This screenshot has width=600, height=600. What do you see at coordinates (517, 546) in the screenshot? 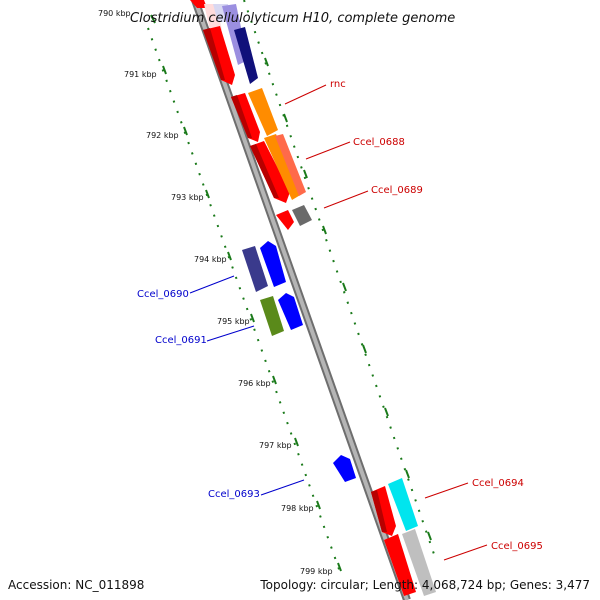
I see `label-ccel-0695: Ccel_0695` at bounding box center [517, 546].